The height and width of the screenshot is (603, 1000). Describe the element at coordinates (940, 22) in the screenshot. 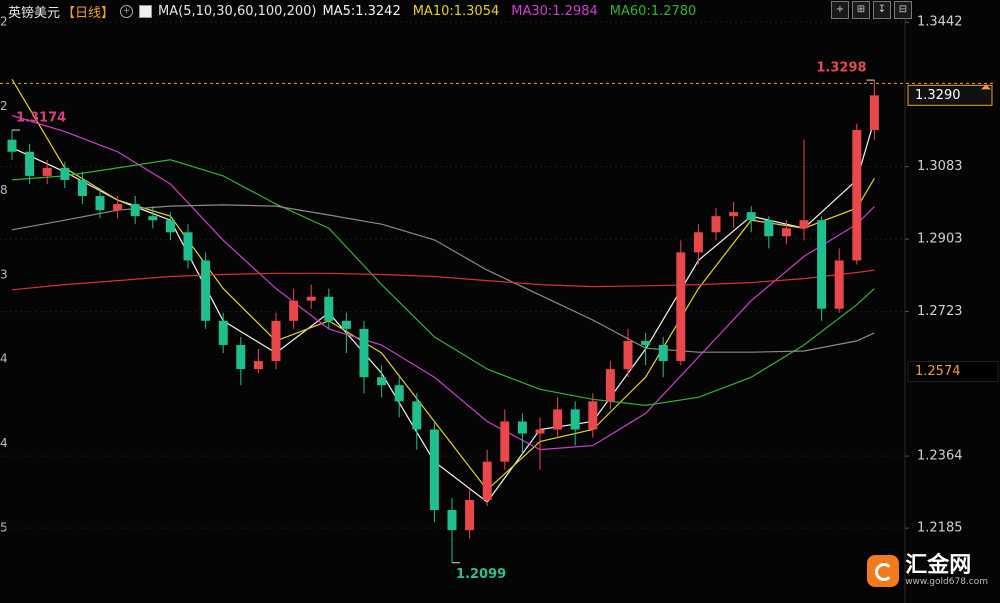

I see `y-tick-label: 1.3442` at that location.